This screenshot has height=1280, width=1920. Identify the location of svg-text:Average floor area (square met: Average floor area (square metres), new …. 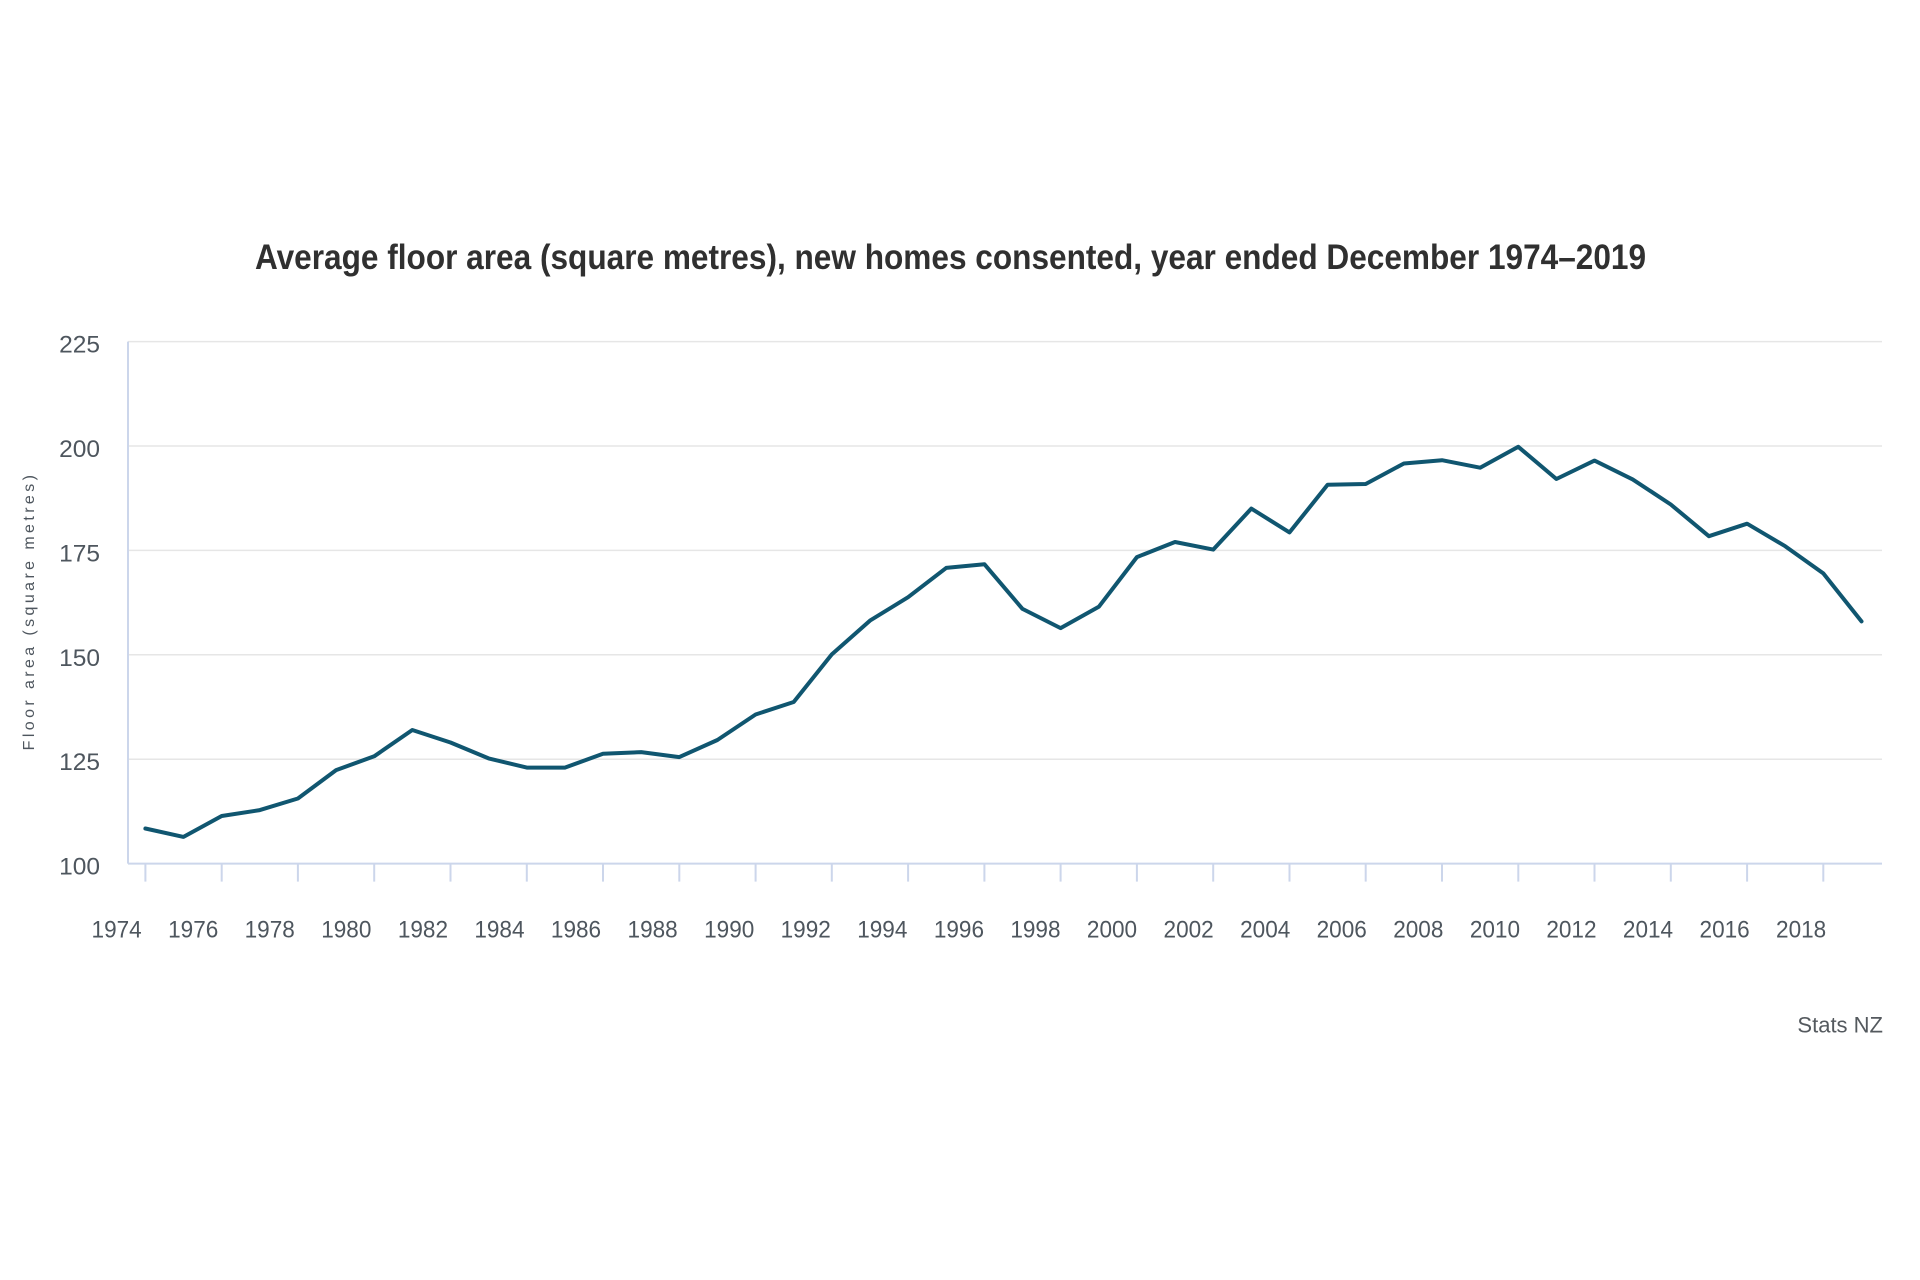
(950, 258).